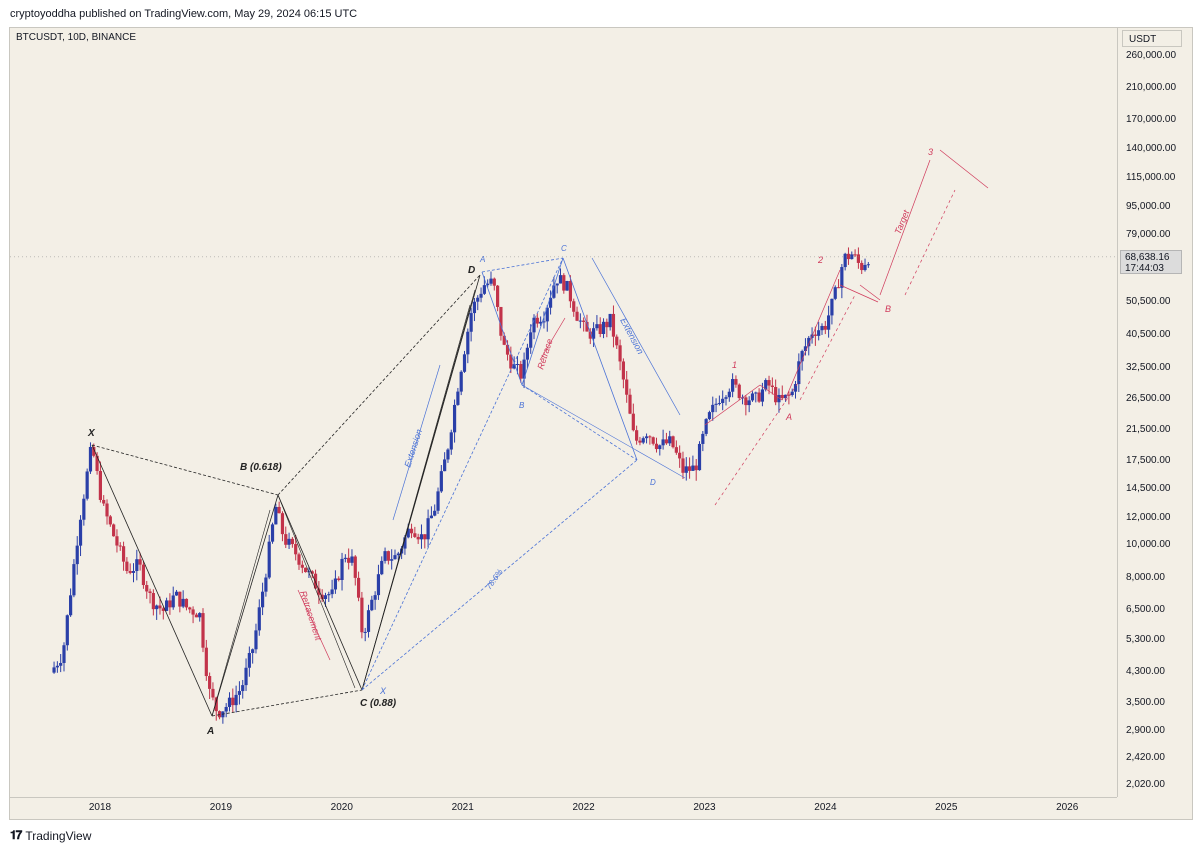 Image resolution: width=1200 pixels, height=850 pixels. I want to click on target-channel, so click(930, 242).